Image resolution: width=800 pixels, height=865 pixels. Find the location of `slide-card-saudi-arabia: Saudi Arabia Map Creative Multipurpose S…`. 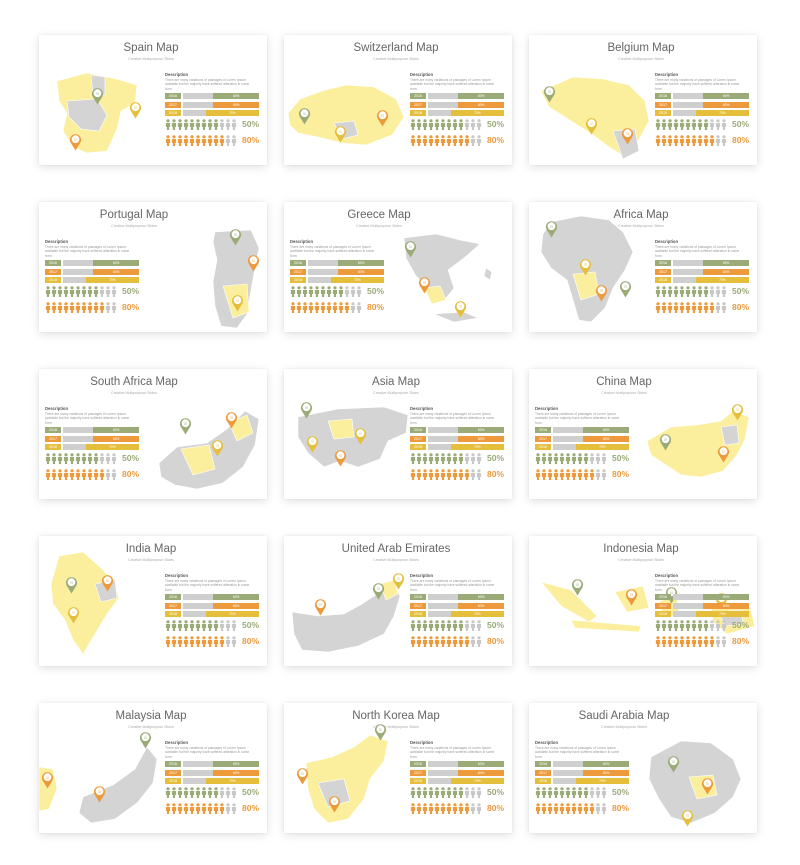

slide-card-saudi-arabia: Saudi Arabia Map Creative Multipurpose S… is located at coordinates (643, 768).